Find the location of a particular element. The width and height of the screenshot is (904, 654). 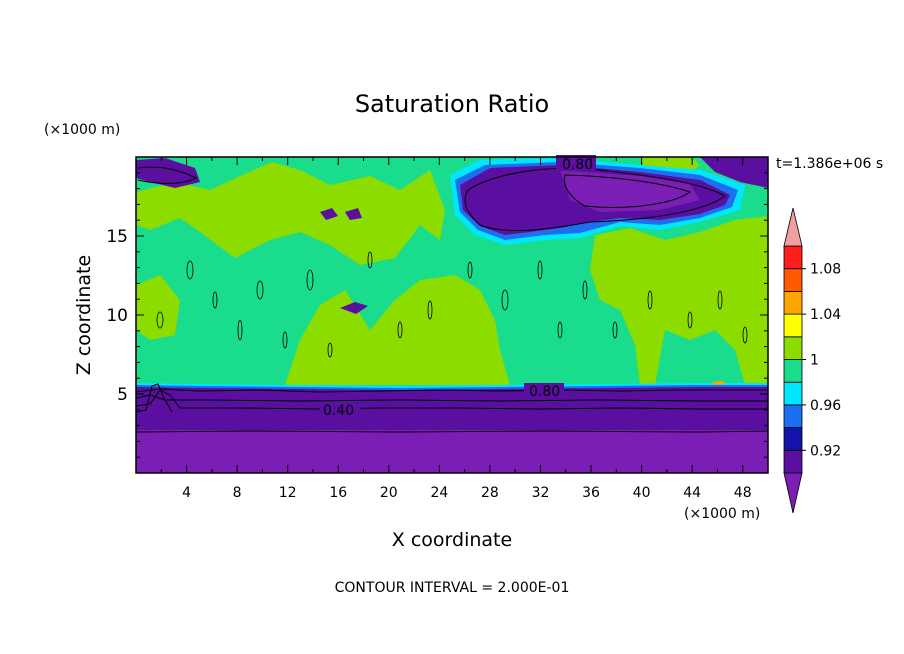

supersaturated-region-center-low is located at coordinates (427, 357).